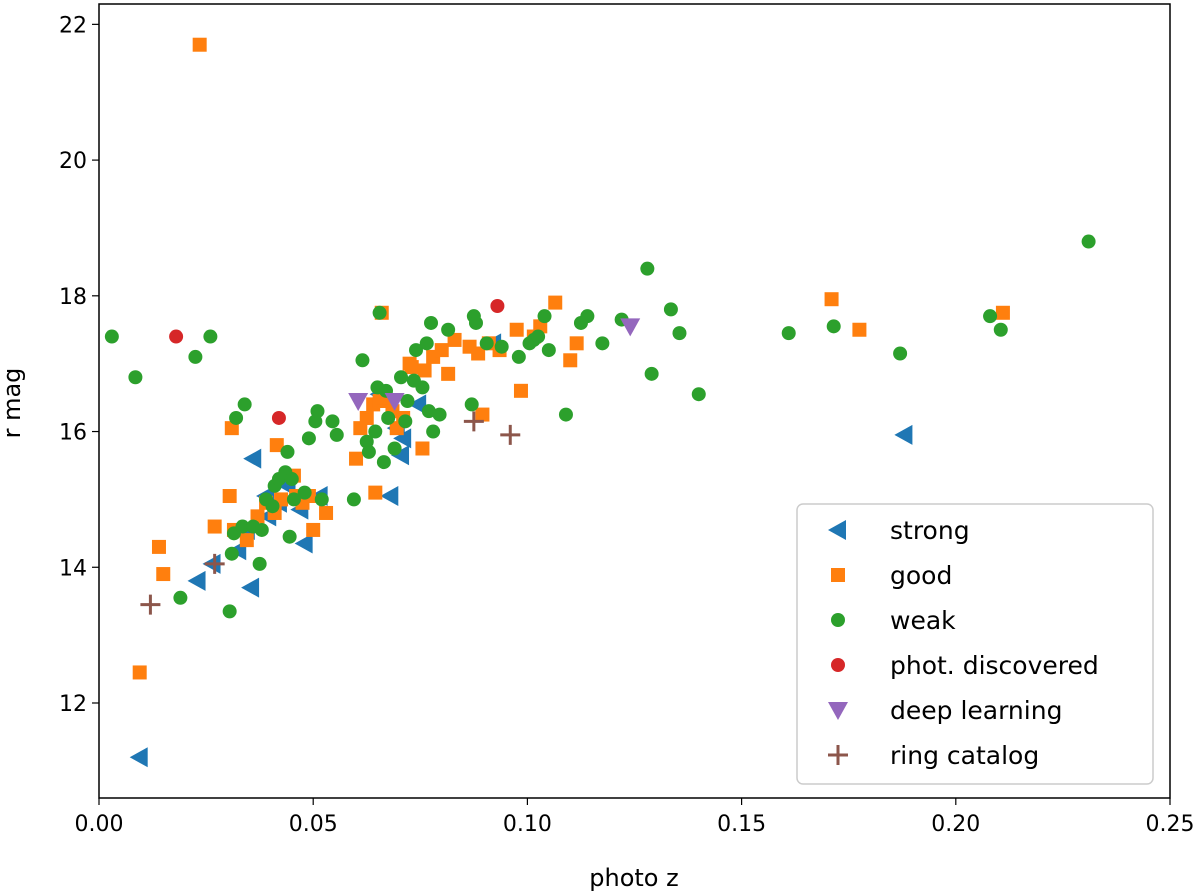 The width and height of the screenshot is (1200, 893). I want to click on legend-marker-strong, so click(837, 530).